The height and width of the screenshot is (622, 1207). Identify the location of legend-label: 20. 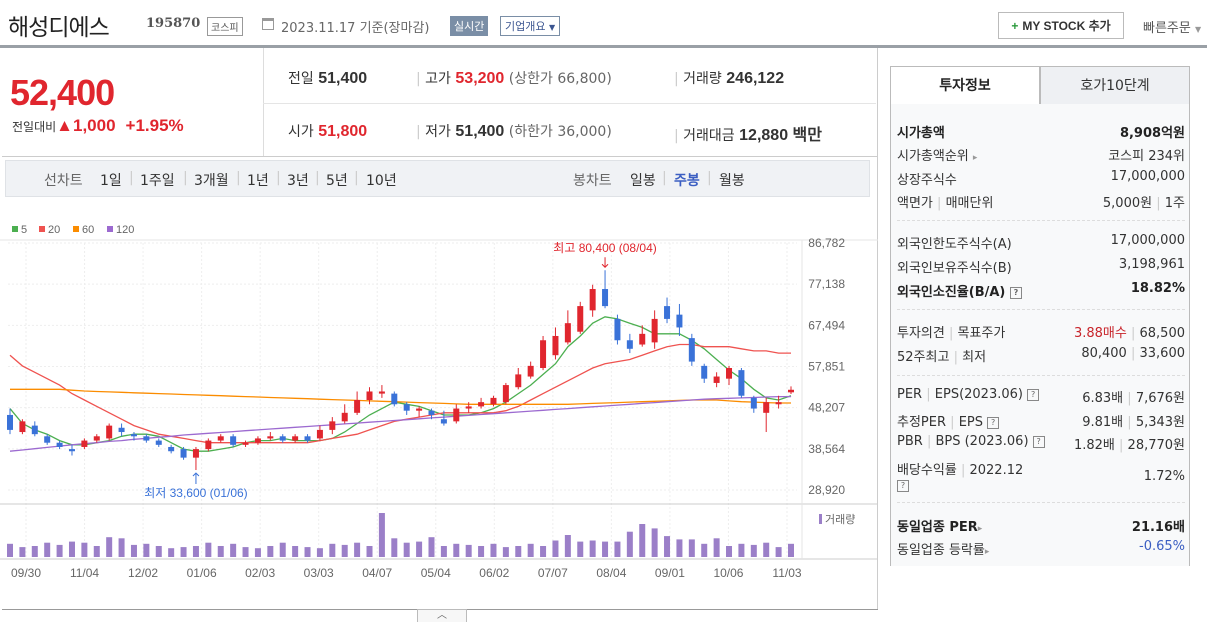
(54, 230).